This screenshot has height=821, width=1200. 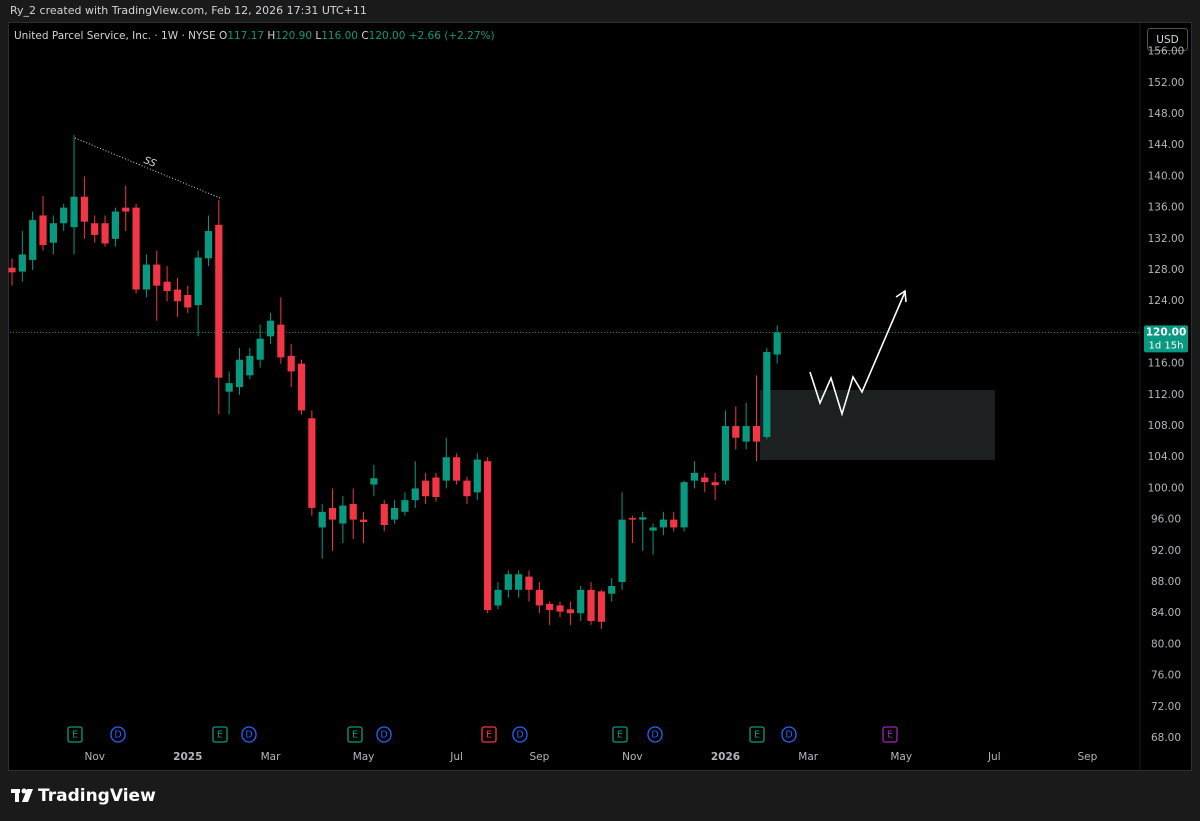 I want to click on trendline, so click(x=147, y=168).